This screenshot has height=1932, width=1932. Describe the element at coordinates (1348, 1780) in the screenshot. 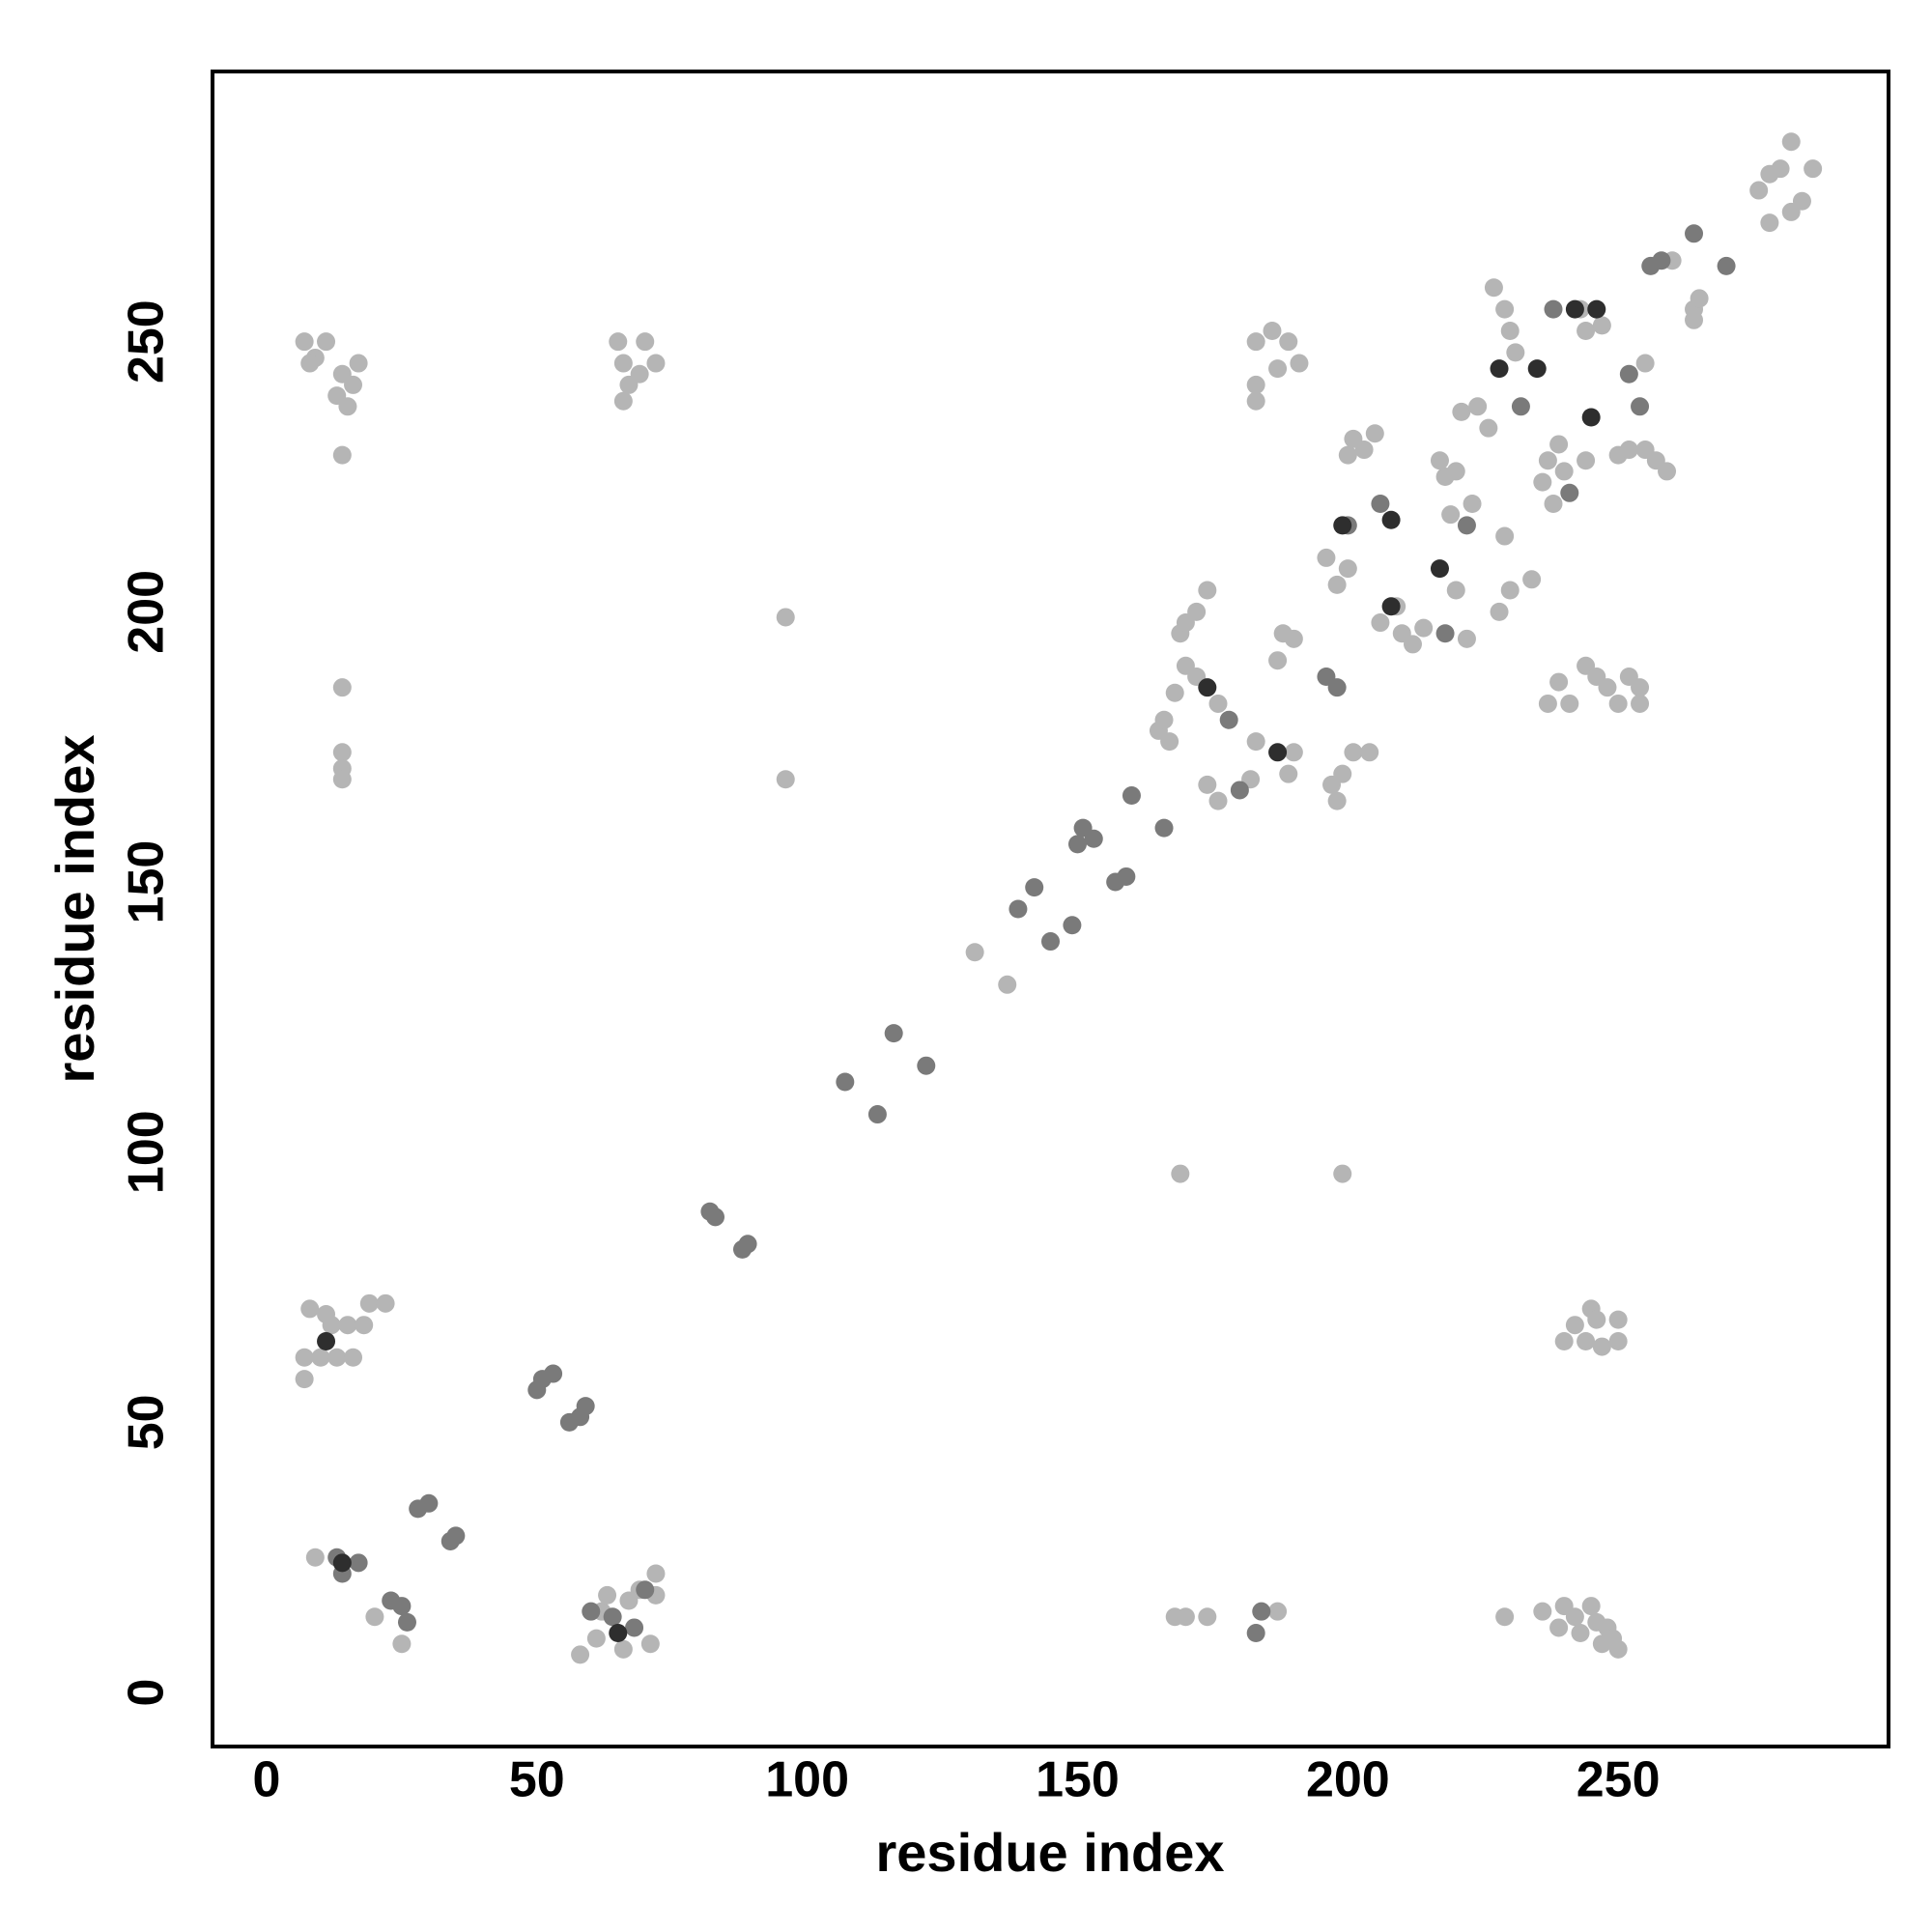

I see `x-tick-label: 200` at that location.